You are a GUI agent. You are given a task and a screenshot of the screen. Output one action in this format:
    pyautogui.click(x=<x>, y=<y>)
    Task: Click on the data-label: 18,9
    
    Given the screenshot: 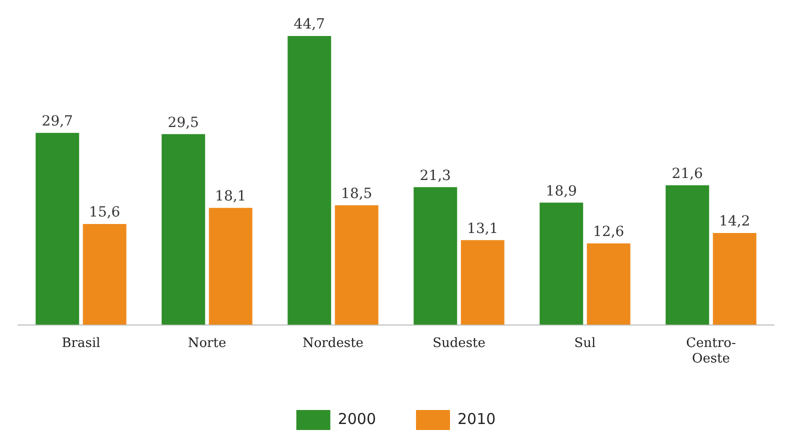 What is the action you would take?
    pyautogui.click(x=561, y=191)
    